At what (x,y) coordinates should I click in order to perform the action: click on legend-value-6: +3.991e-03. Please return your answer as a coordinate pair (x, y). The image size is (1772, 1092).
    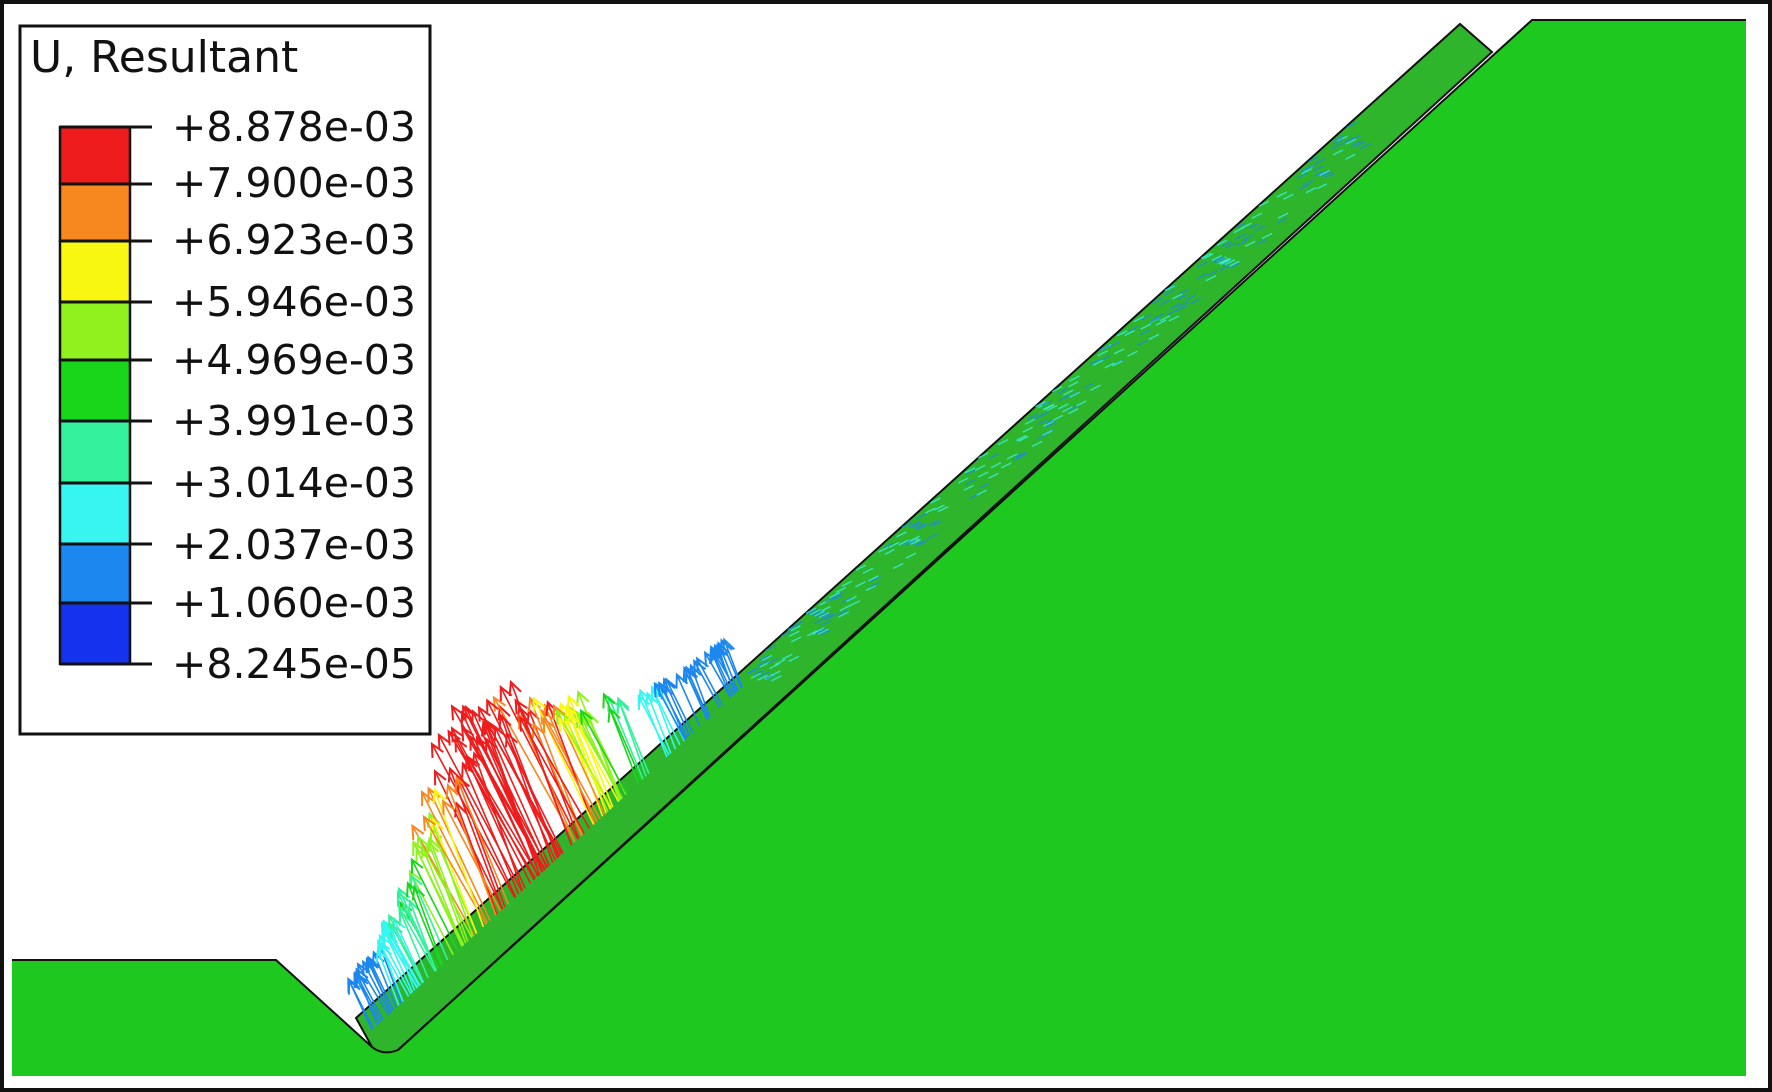
    Looking at the image, I should click on (294, 421).